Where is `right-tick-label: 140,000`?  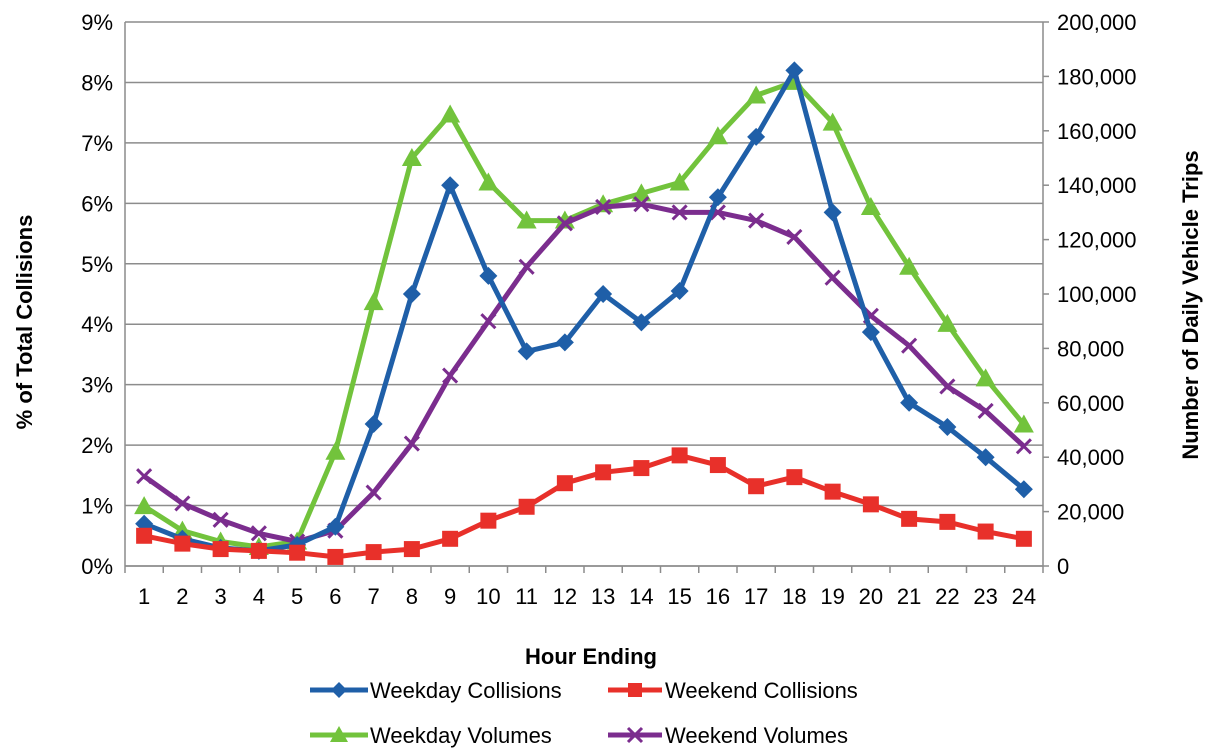
right-tick-label: 140,000 is located at coordinates (1097, 185).